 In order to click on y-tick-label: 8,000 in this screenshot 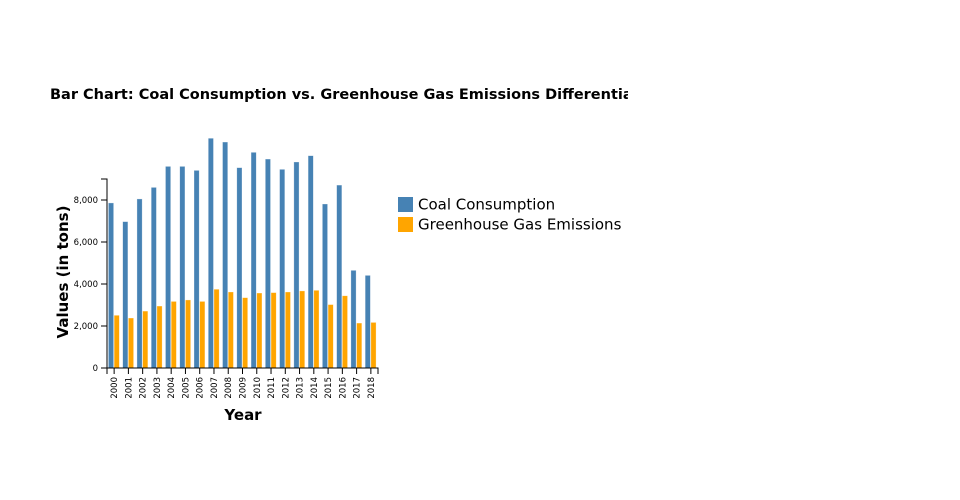, I will do `click(86, 201)`.